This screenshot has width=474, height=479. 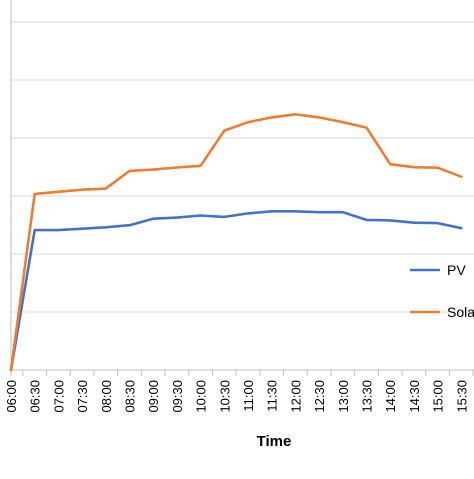 I want to click on x-tick-label: 12:30, so click(x=319, y=396).